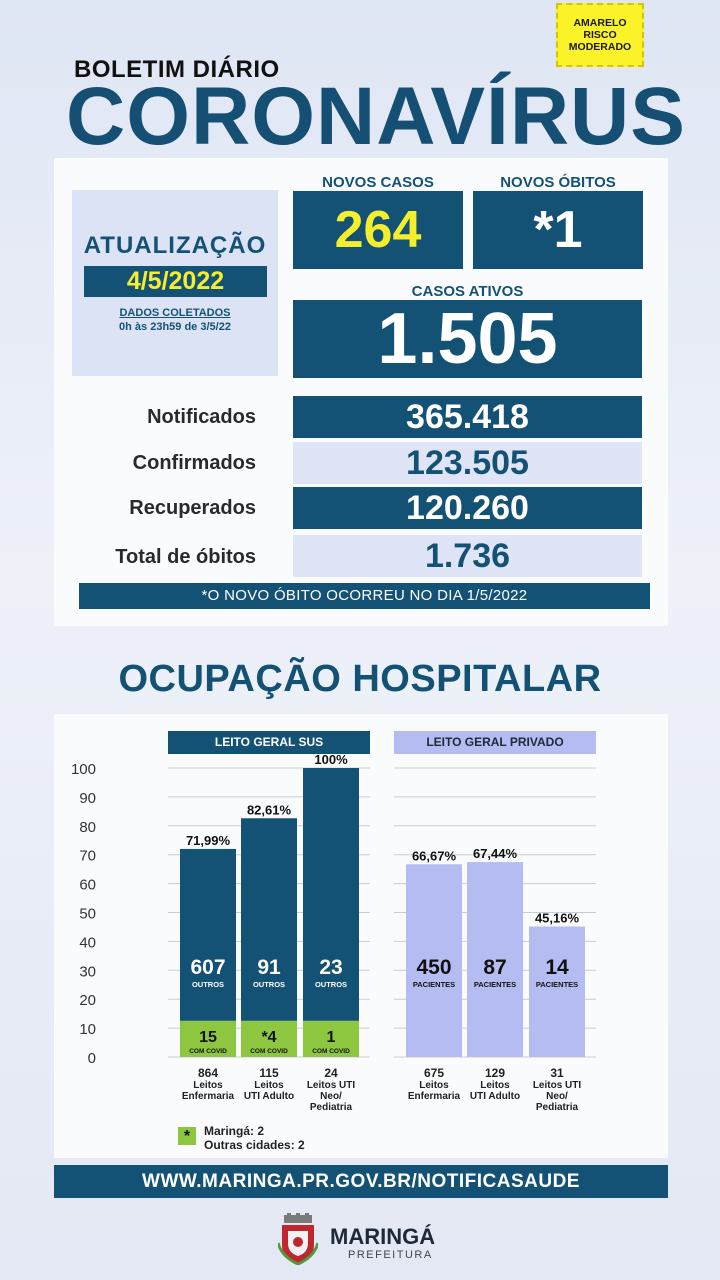 This screenshot has height=1280, width=720. I want to click on bed-count: 31, so click(557, 1073).